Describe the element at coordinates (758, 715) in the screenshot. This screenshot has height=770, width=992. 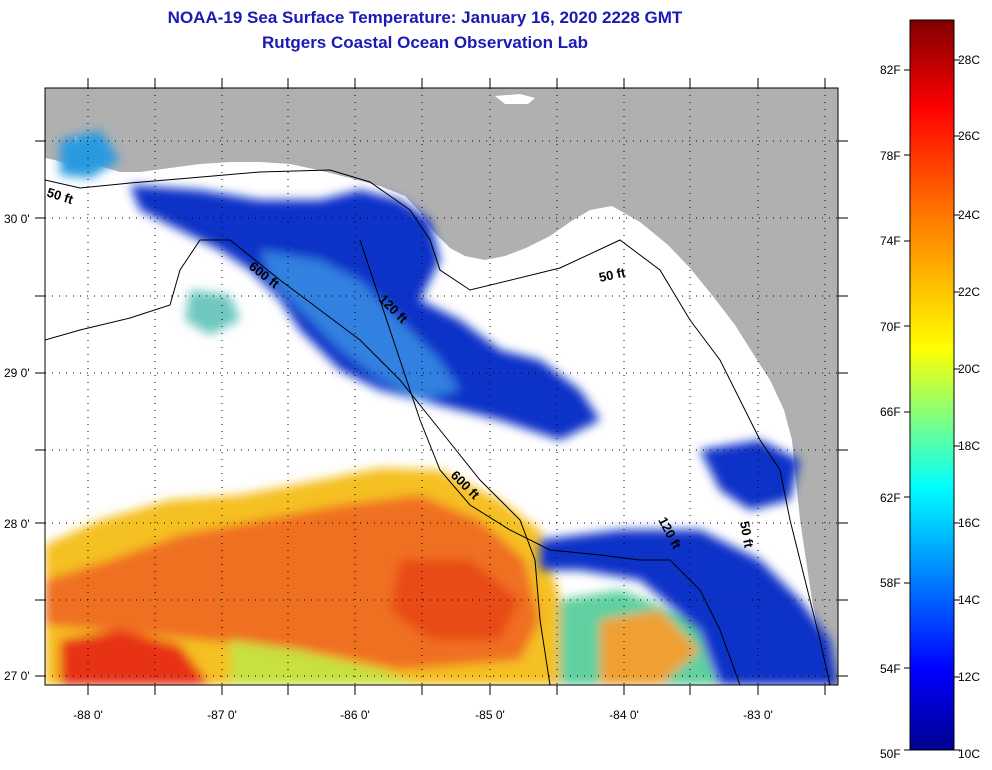
I see `lon-label-83: -83 0'` at that location.